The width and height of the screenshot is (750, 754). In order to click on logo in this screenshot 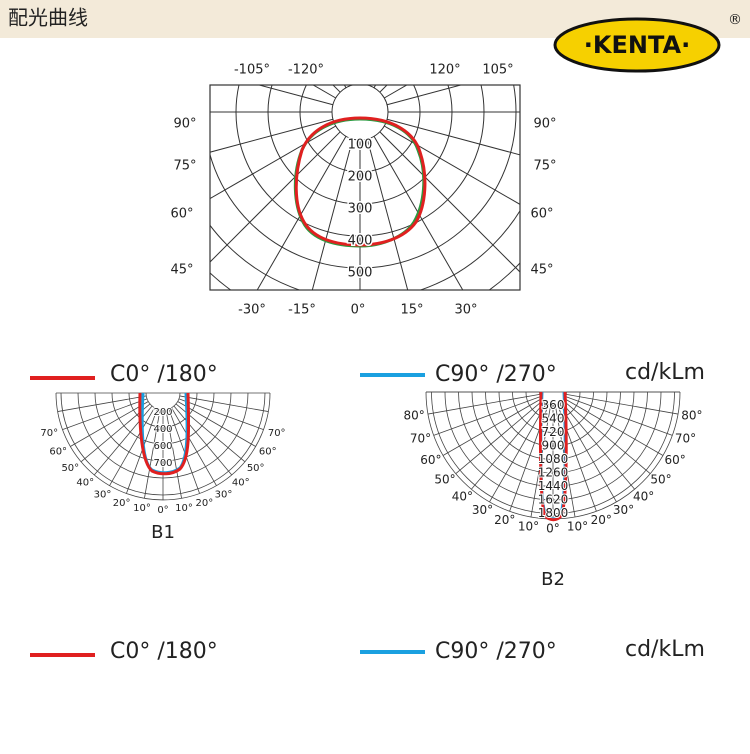, I will do `click(637, 45)`.